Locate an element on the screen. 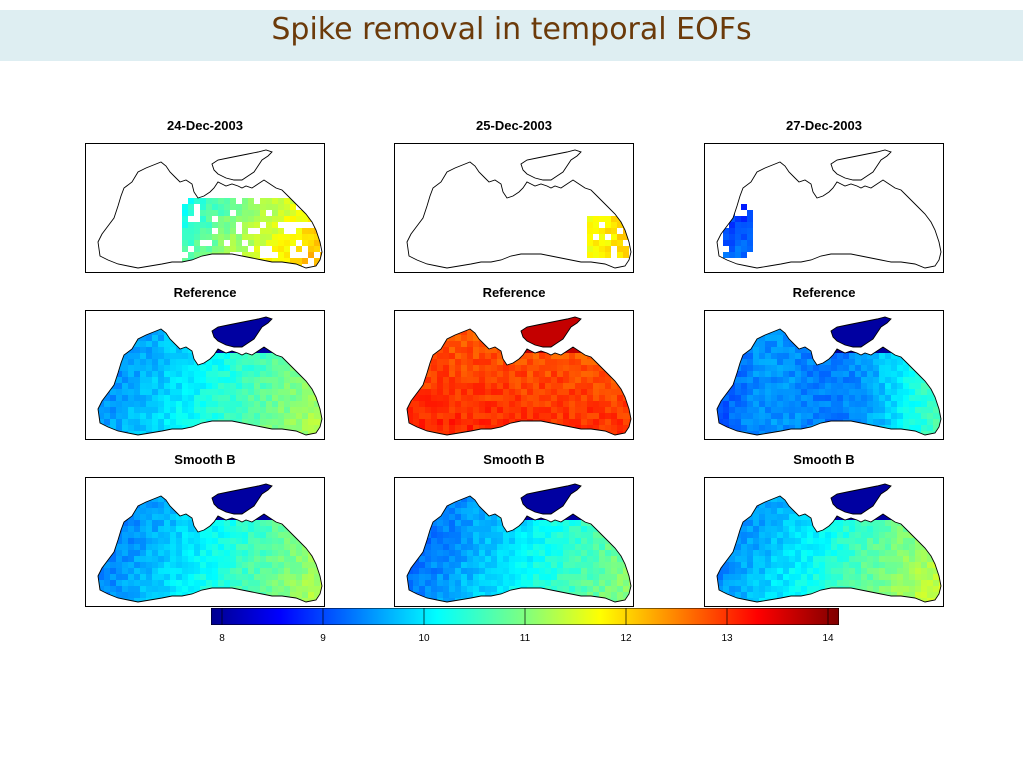  colorbar-tick-label: 10 is located at coordinates (424, 638).